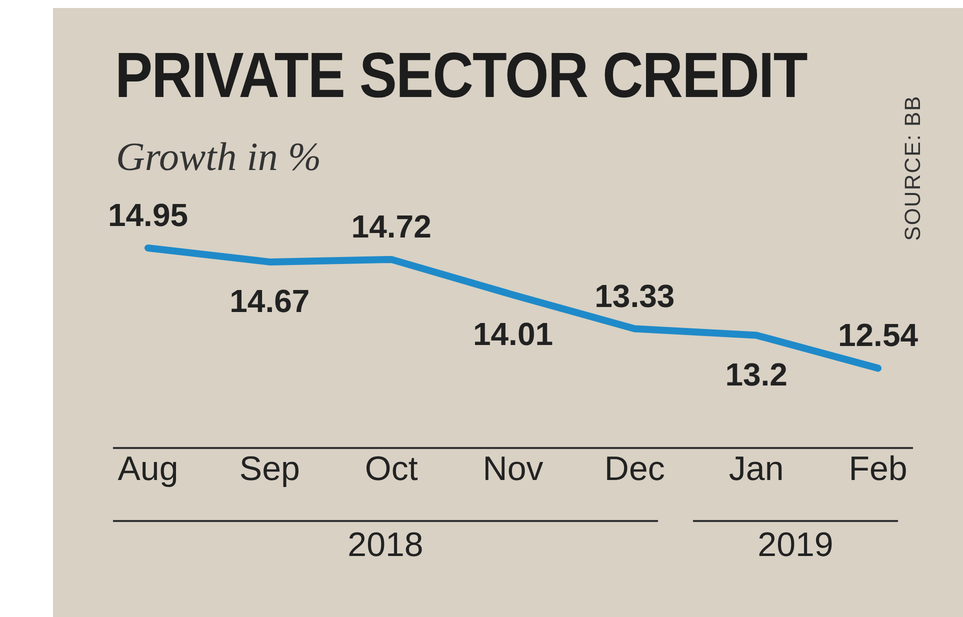  What do you see at coordinates (148, 469) in the screenshot?
I see `x-tick-label: Aug` at bounding box center [148, 469].